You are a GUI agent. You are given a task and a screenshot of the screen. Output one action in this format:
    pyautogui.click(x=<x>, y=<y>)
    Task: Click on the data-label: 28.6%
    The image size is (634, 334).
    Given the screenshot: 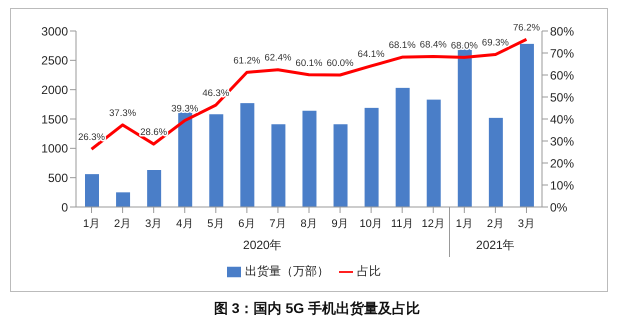 What is the action you would take?
    pyautogui.click(x=154, y=132)
    